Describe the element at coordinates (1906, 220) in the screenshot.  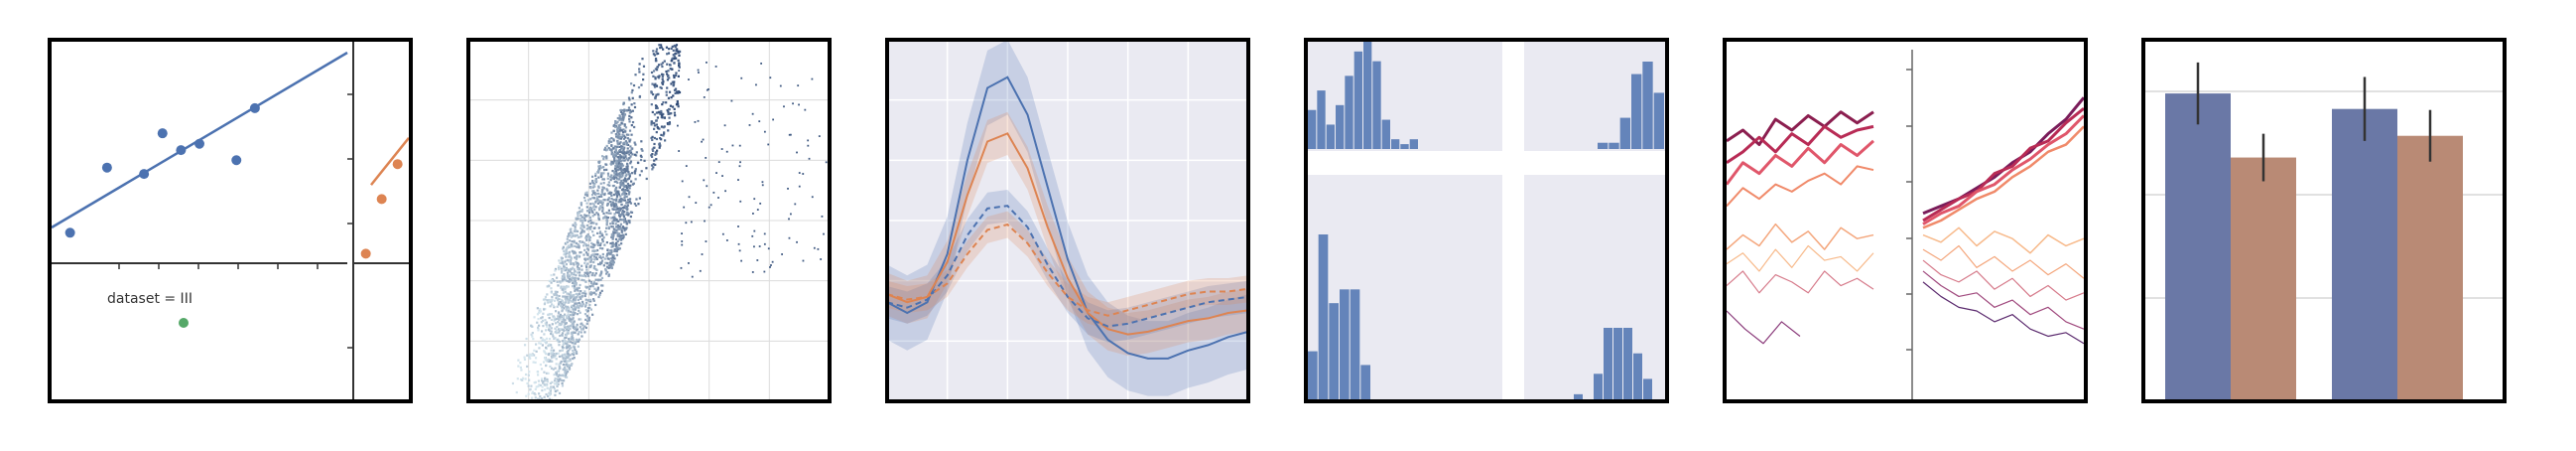
I see `palette-lines-panel` at that location.